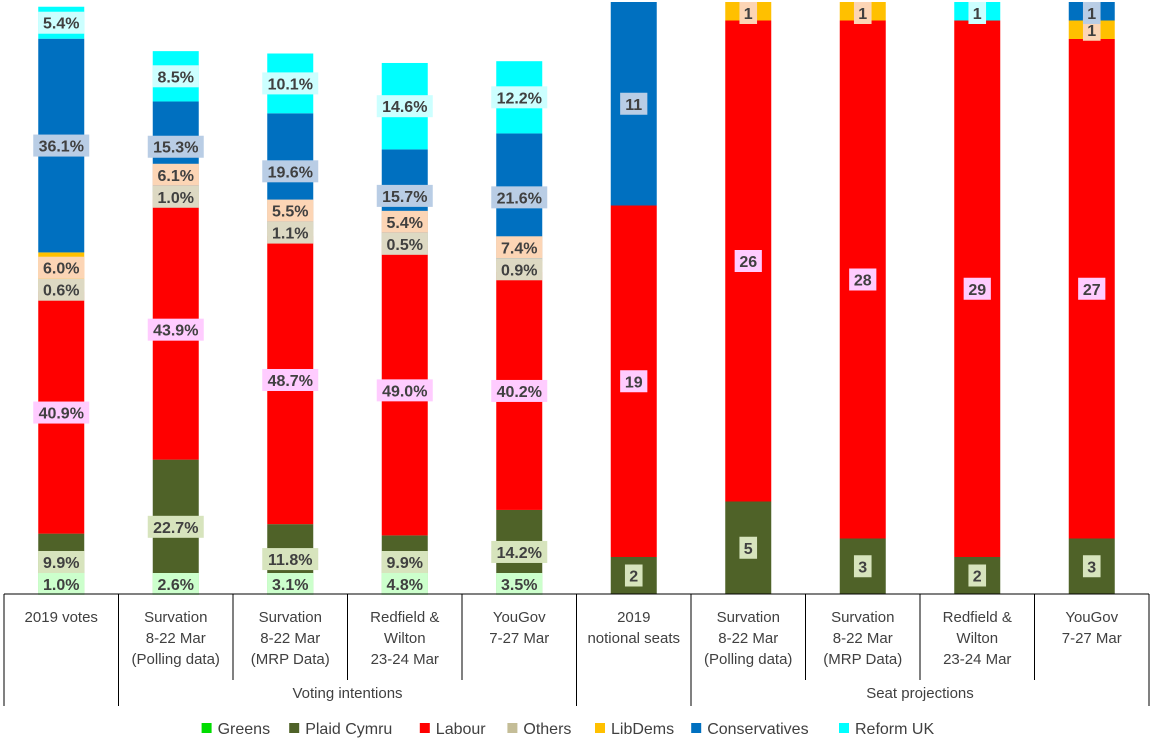 This screenshot has width=1154, height=740. I want to click on data-label: 19, so click(634, 381).